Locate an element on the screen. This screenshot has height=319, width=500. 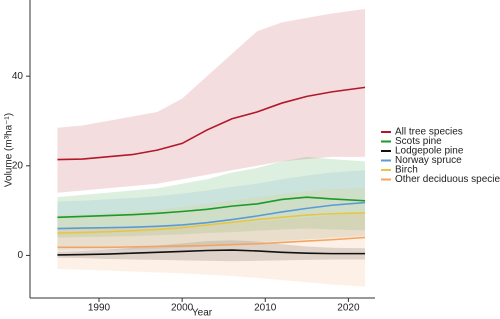
legend-label: Other deciduous species is located at coordinates (447, 179).